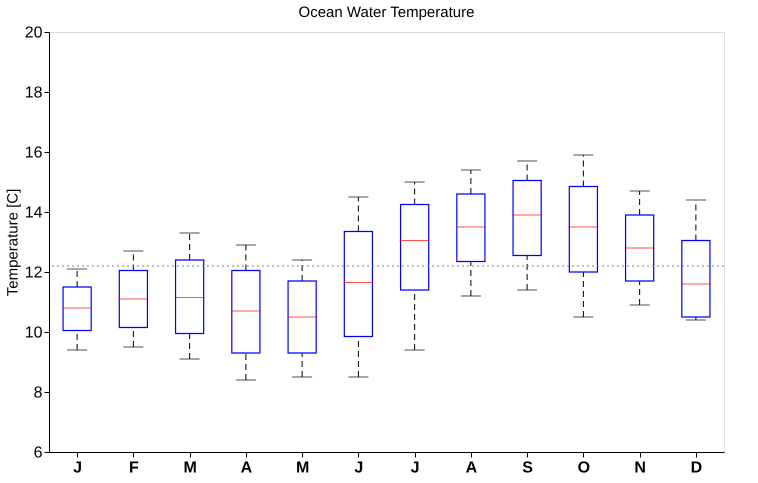 This screenshot has width=758, height=483. What do you see at coordinates (33, 153) in the screenshot?
I see `y-tick-label: 16` at bounding box center [33, 153].